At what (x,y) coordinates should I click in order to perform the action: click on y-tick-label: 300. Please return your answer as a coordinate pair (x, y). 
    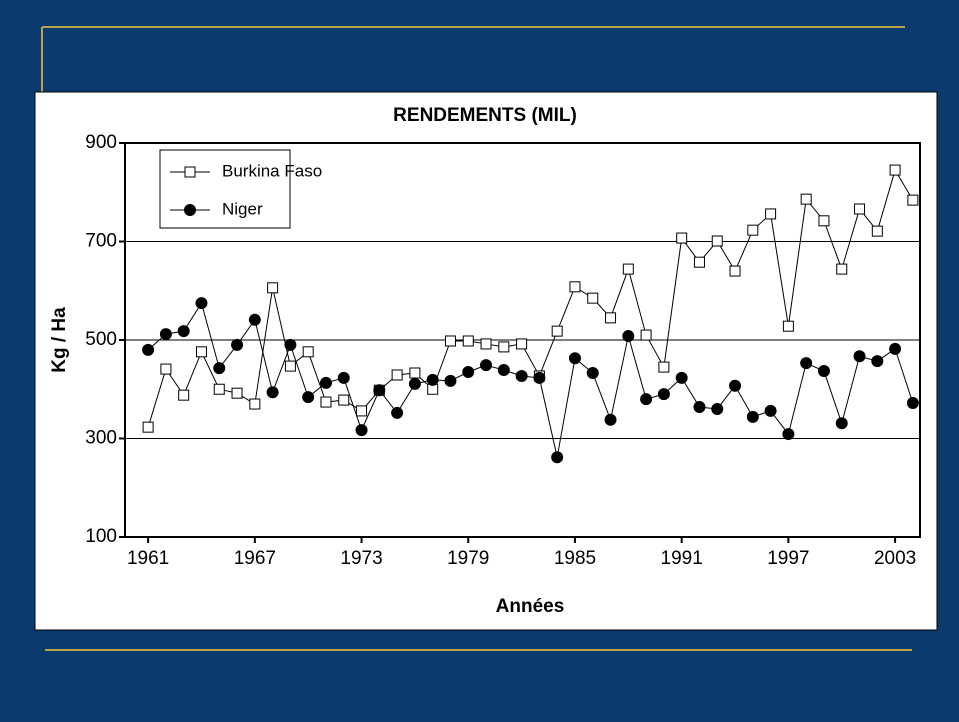
    Looking at the image, I should click on (101, 438).